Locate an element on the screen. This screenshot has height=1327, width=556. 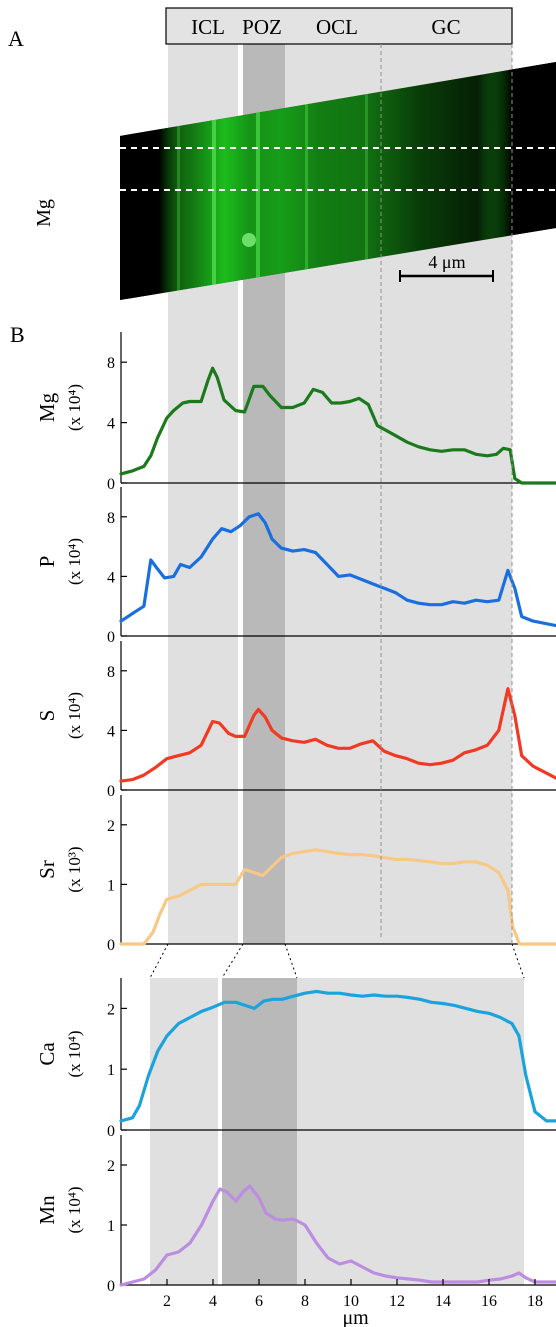
x-tick-label-1: 4 is located at coordinates (213, 1301).